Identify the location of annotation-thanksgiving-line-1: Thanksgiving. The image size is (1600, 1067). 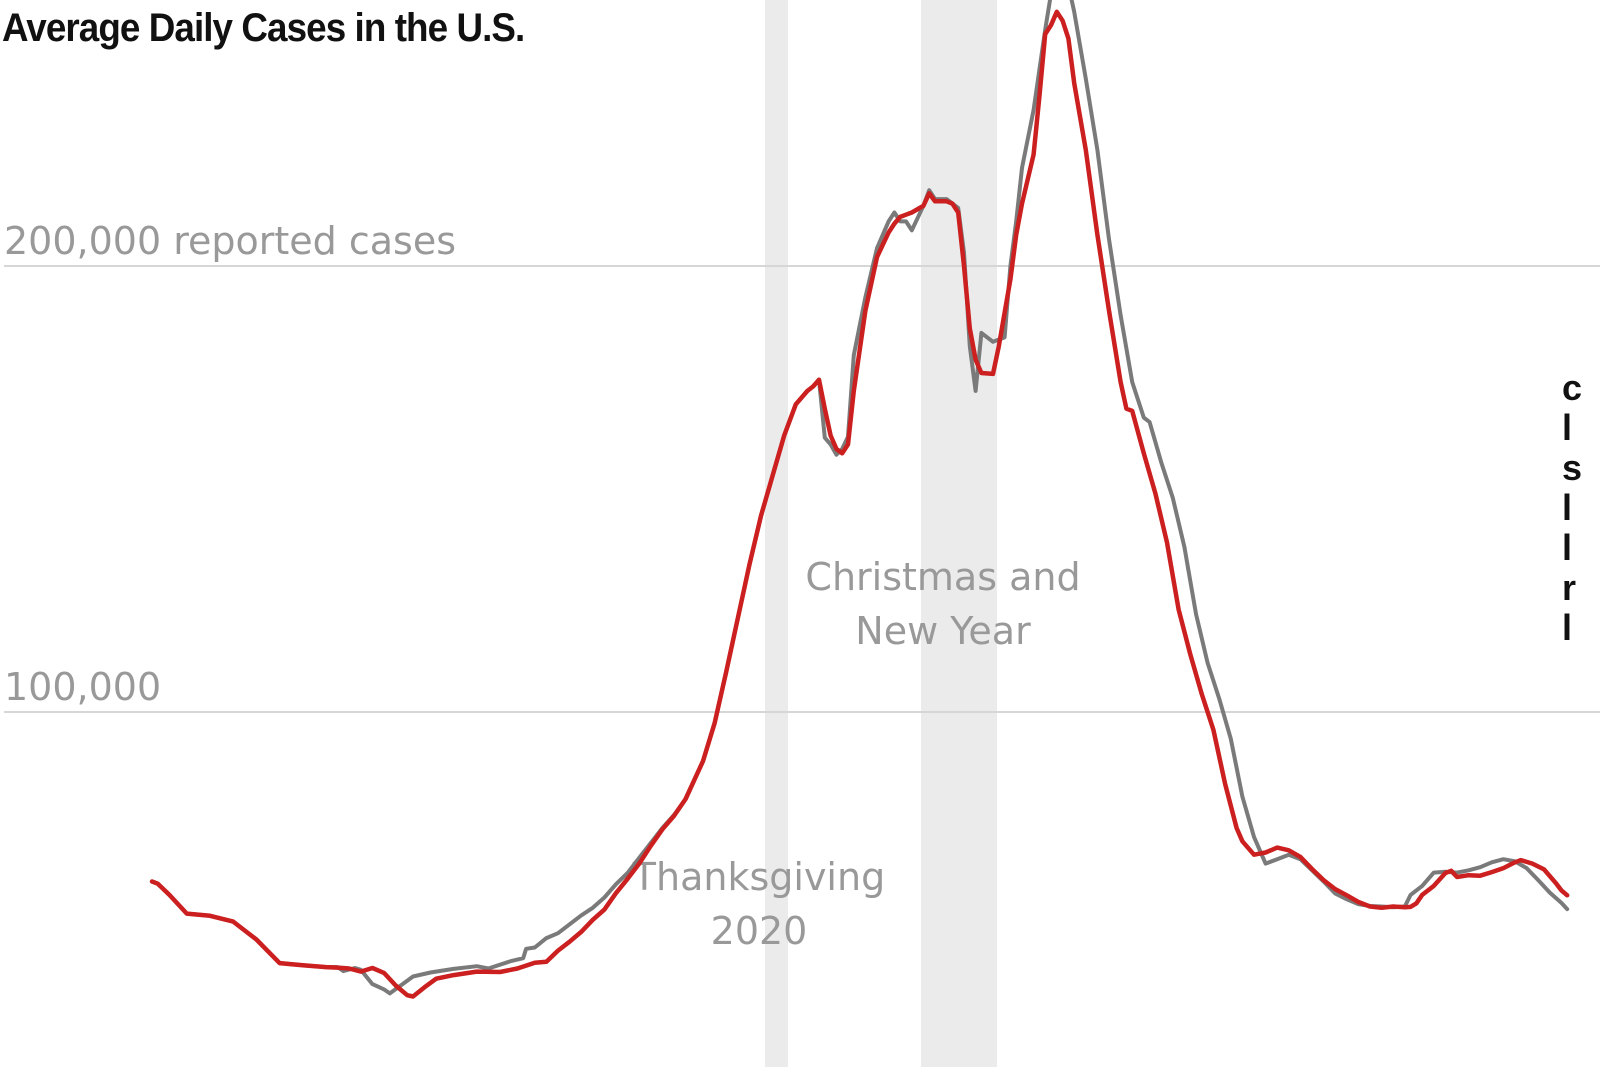
(758, 877).